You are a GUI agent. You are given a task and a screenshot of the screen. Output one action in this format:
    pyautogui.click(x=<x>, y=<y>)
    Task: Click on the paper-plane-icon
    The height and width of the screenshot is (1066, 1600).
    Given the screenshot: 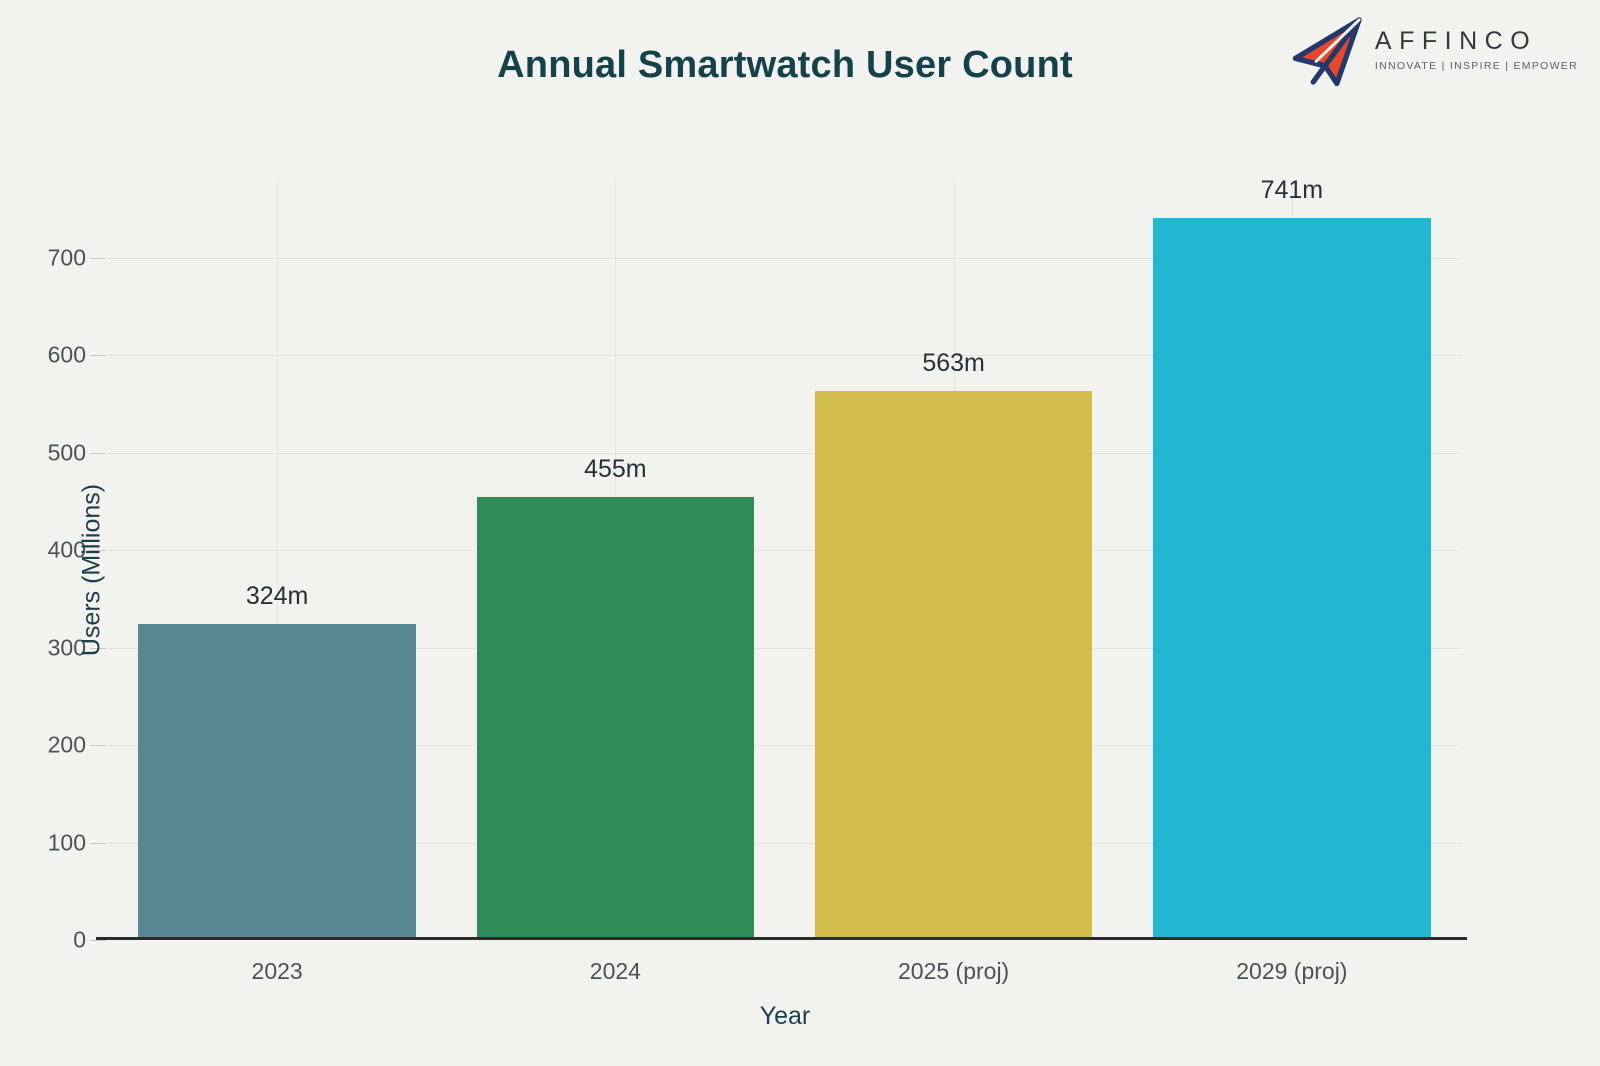 What is the action you would take?
    pyautogui.click(x=1327, y=52)
    